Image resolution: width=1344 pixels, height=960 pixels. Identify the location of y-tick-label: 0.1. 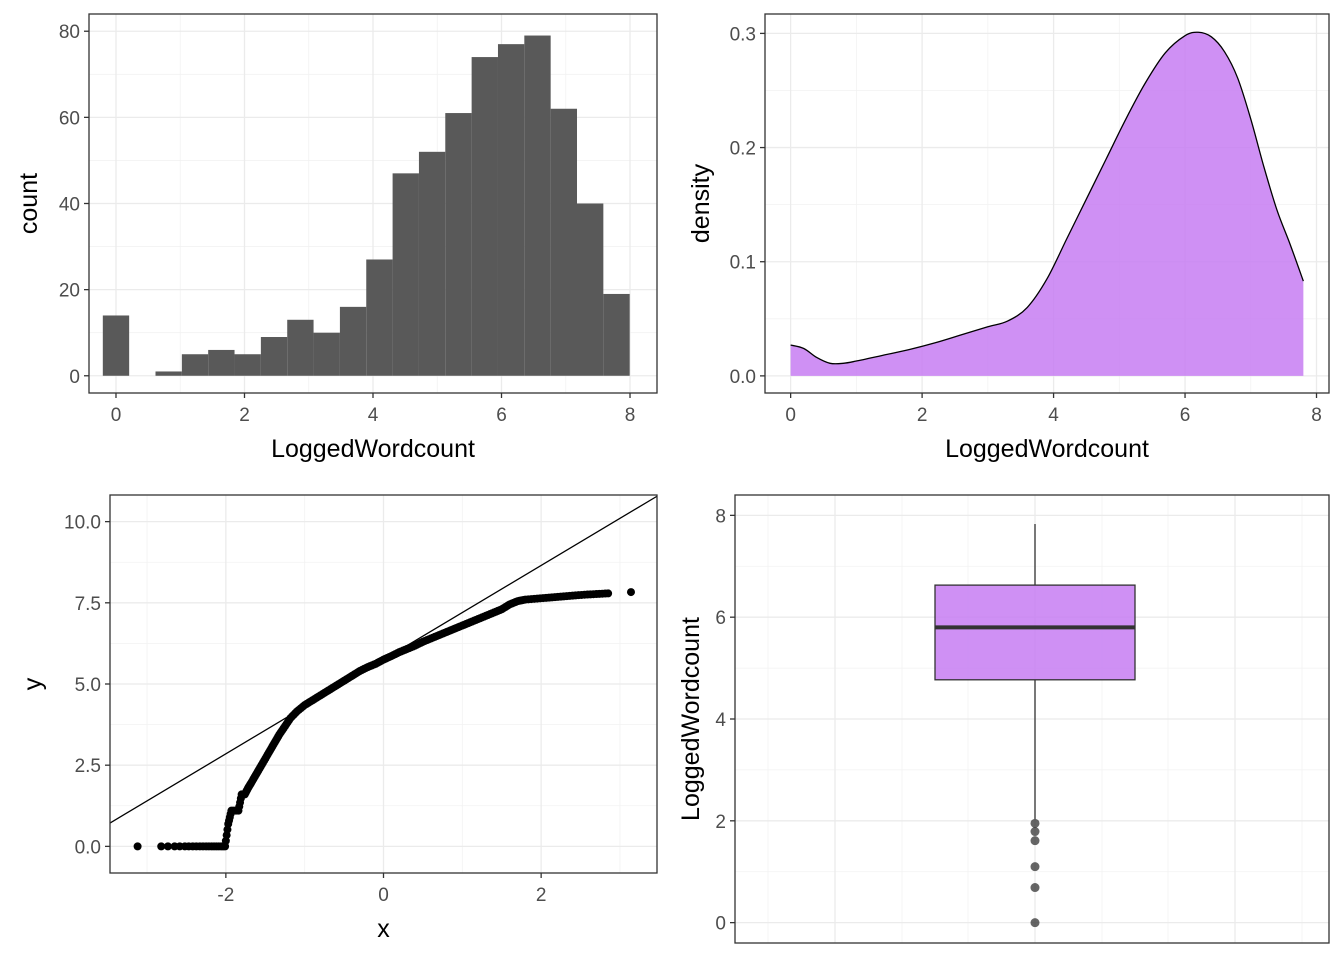
(743, 263).